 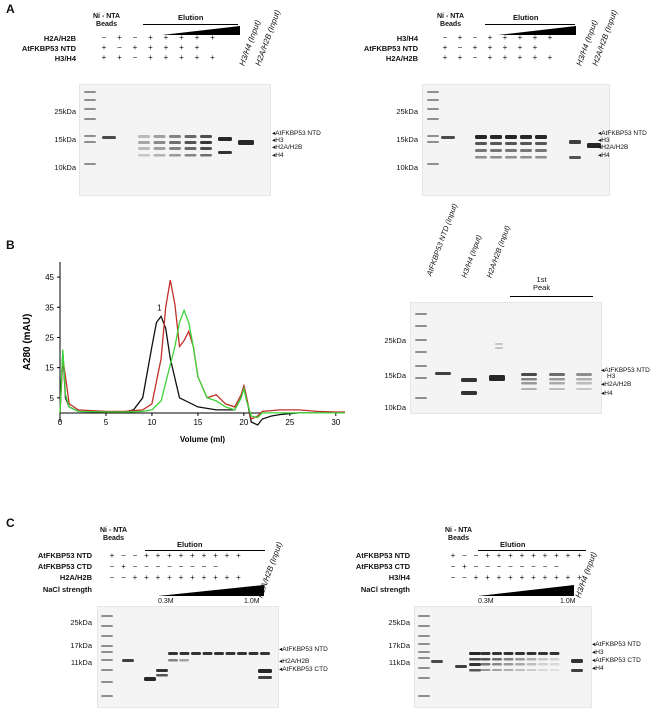 I want to click on x-tick-label: 15, so click(x=197, y=422).